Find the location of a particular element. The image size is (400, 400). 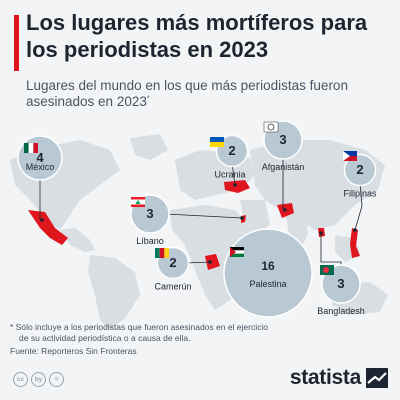

bubble-label-afganistan: Afganistán is located at coordinates (283, 167).